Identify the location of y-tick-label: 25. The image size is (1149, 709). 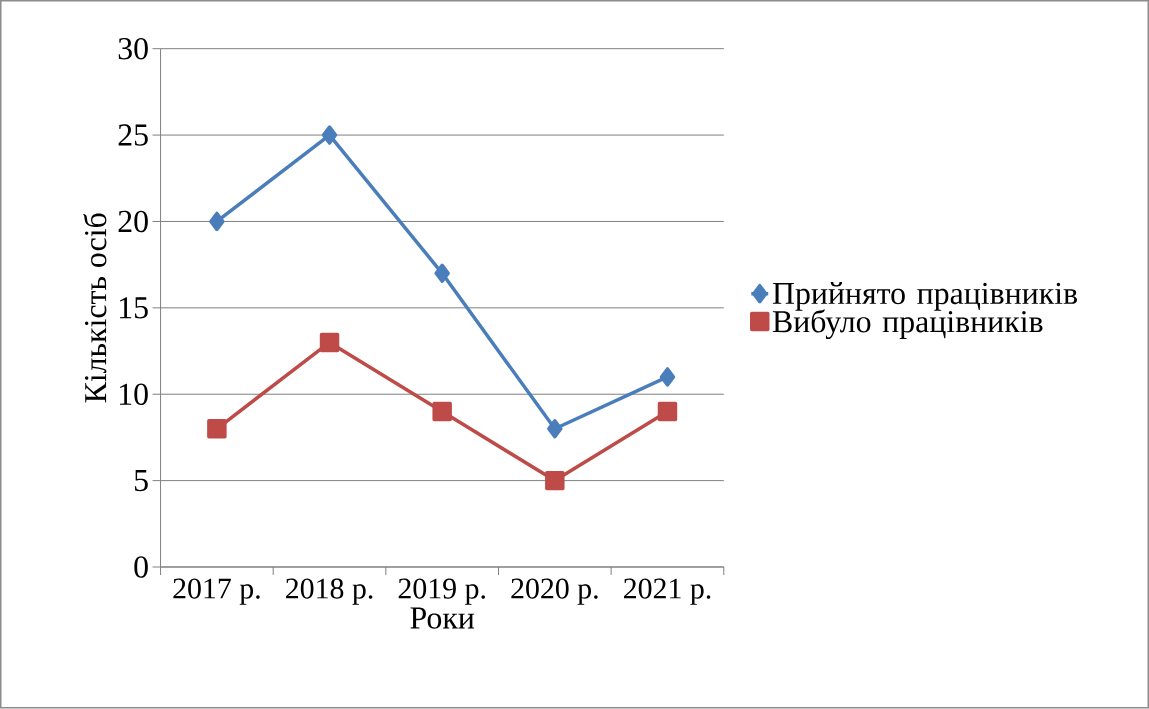
(133, 135).